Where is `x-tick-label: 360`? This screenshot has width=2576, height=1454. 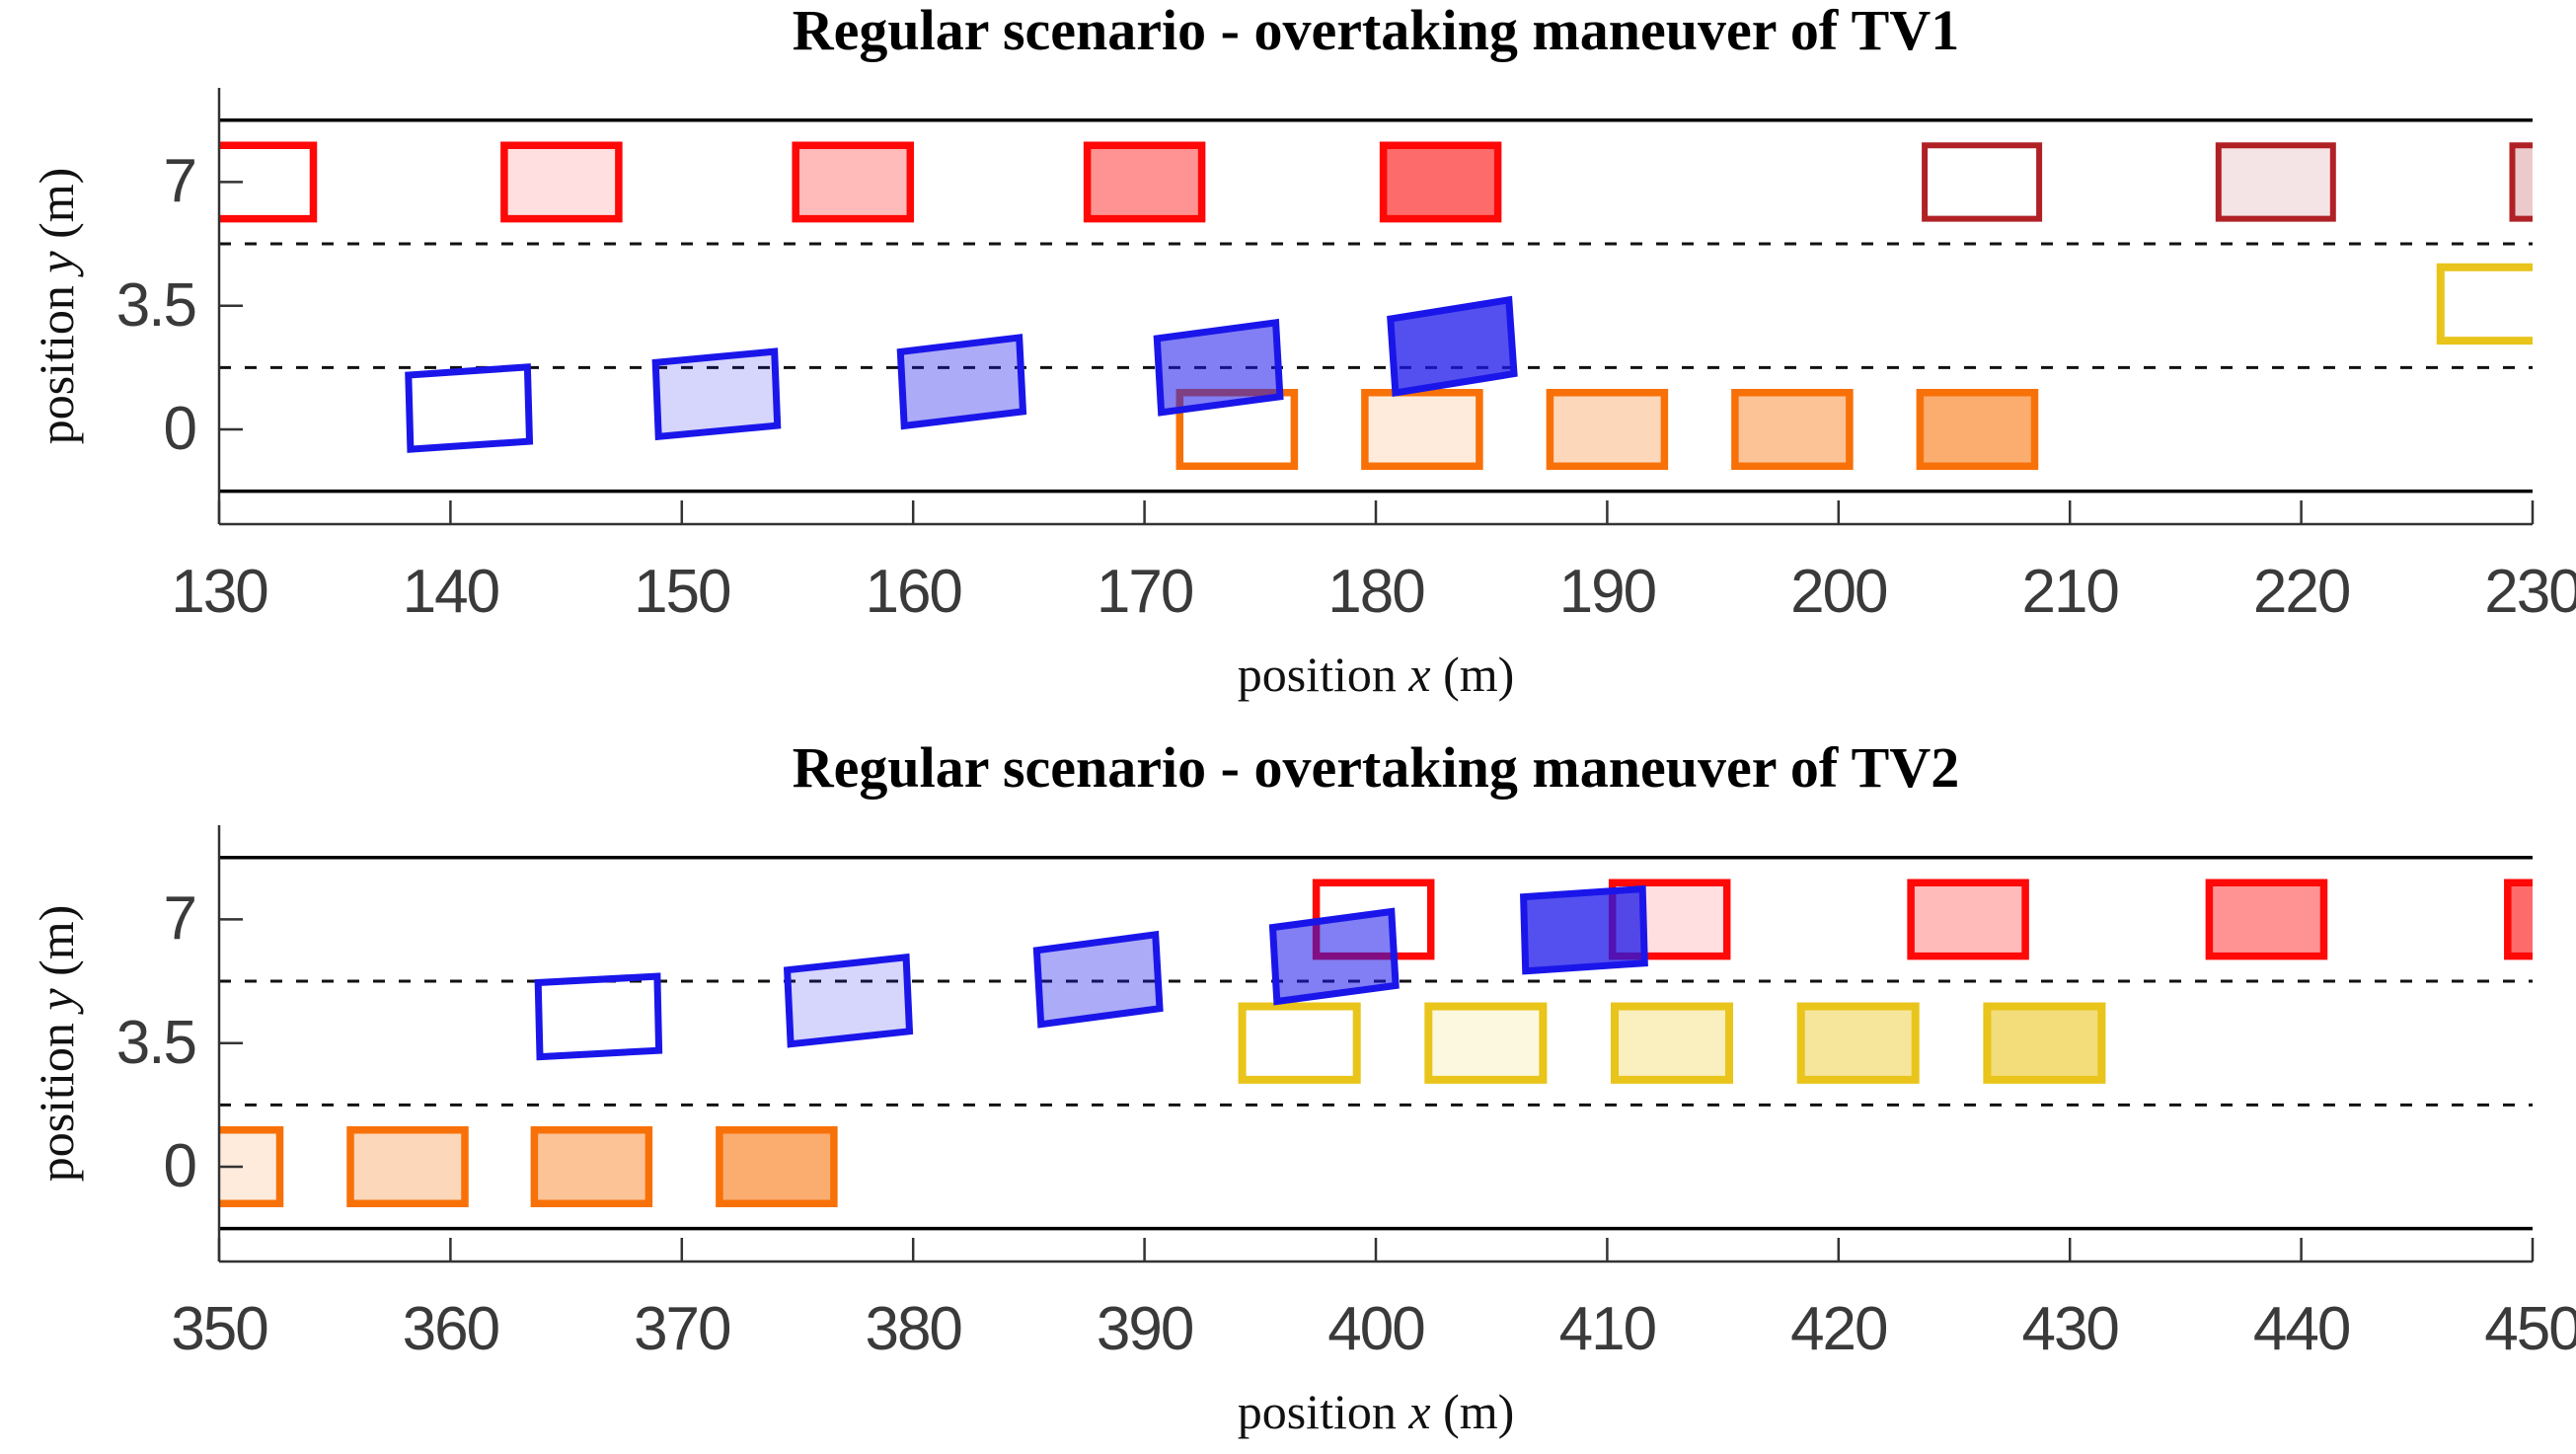 x-tick-label: 360 is located at coordinates (451, 1329).